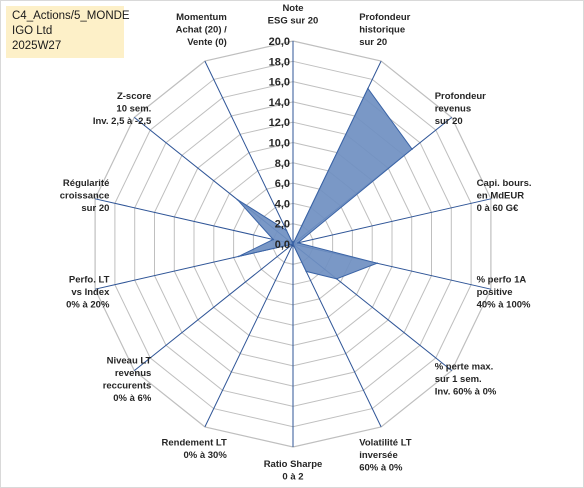 The image size is (584, 488). I want to click on tick-label: 2,0, so click(282, 225).